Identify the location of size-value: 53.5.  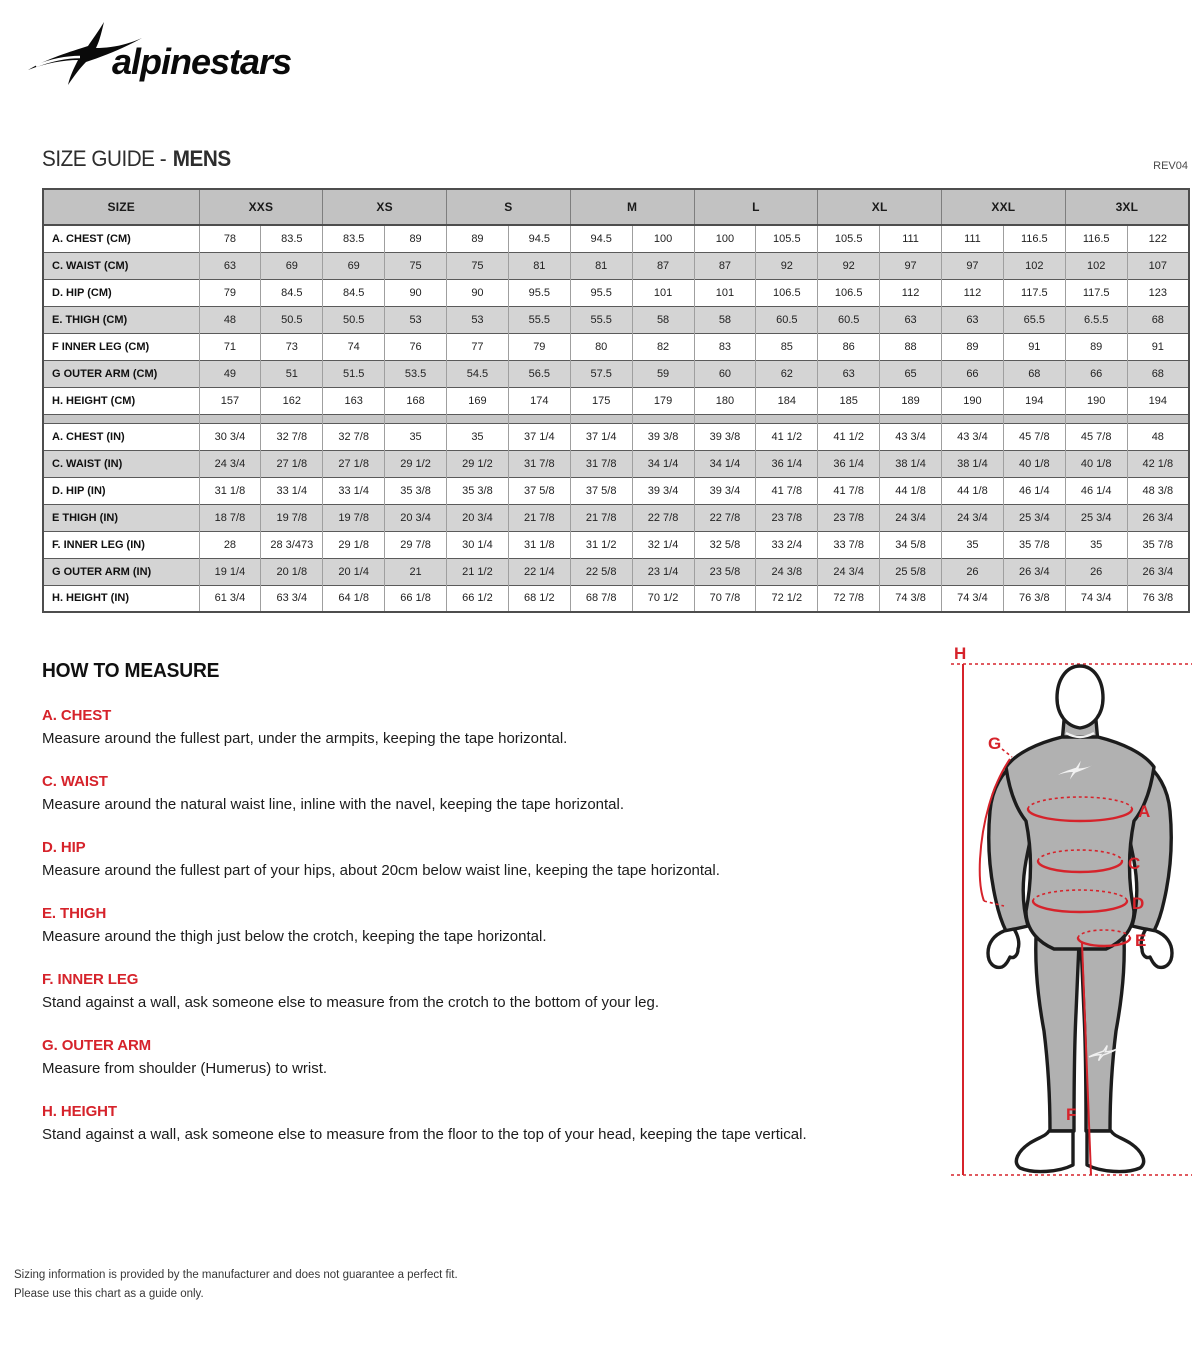
(415, 373).